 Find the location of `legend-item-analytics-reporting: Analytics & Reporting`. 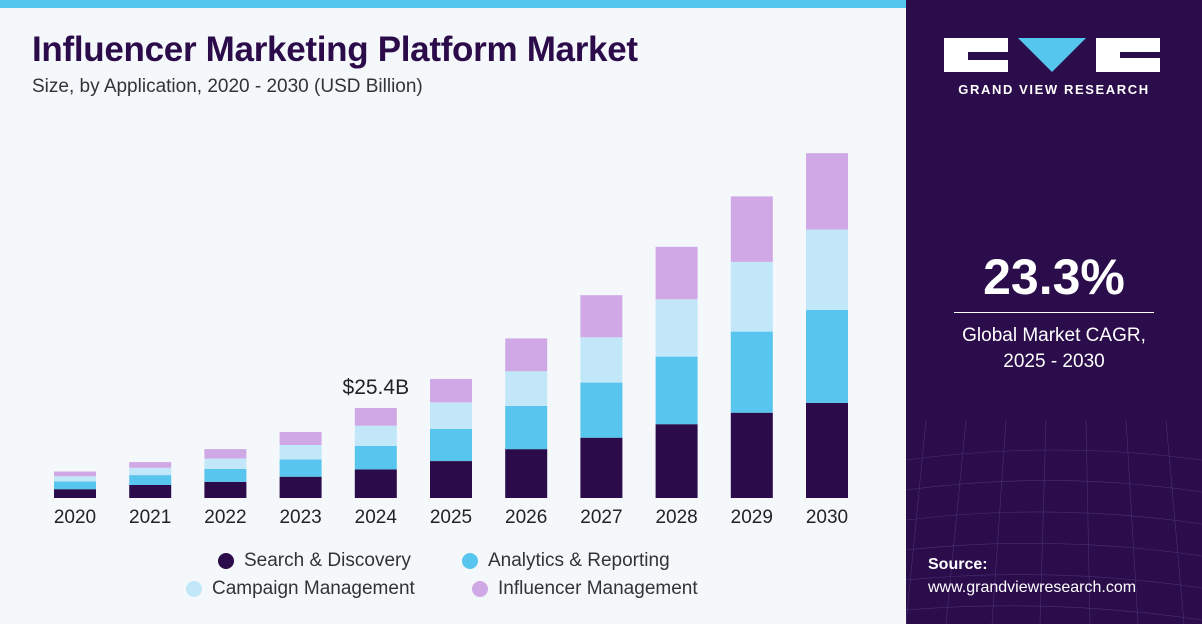

legend-item-analytics-reporting: Analytics & Reporting is located at coordinates (566, 561).